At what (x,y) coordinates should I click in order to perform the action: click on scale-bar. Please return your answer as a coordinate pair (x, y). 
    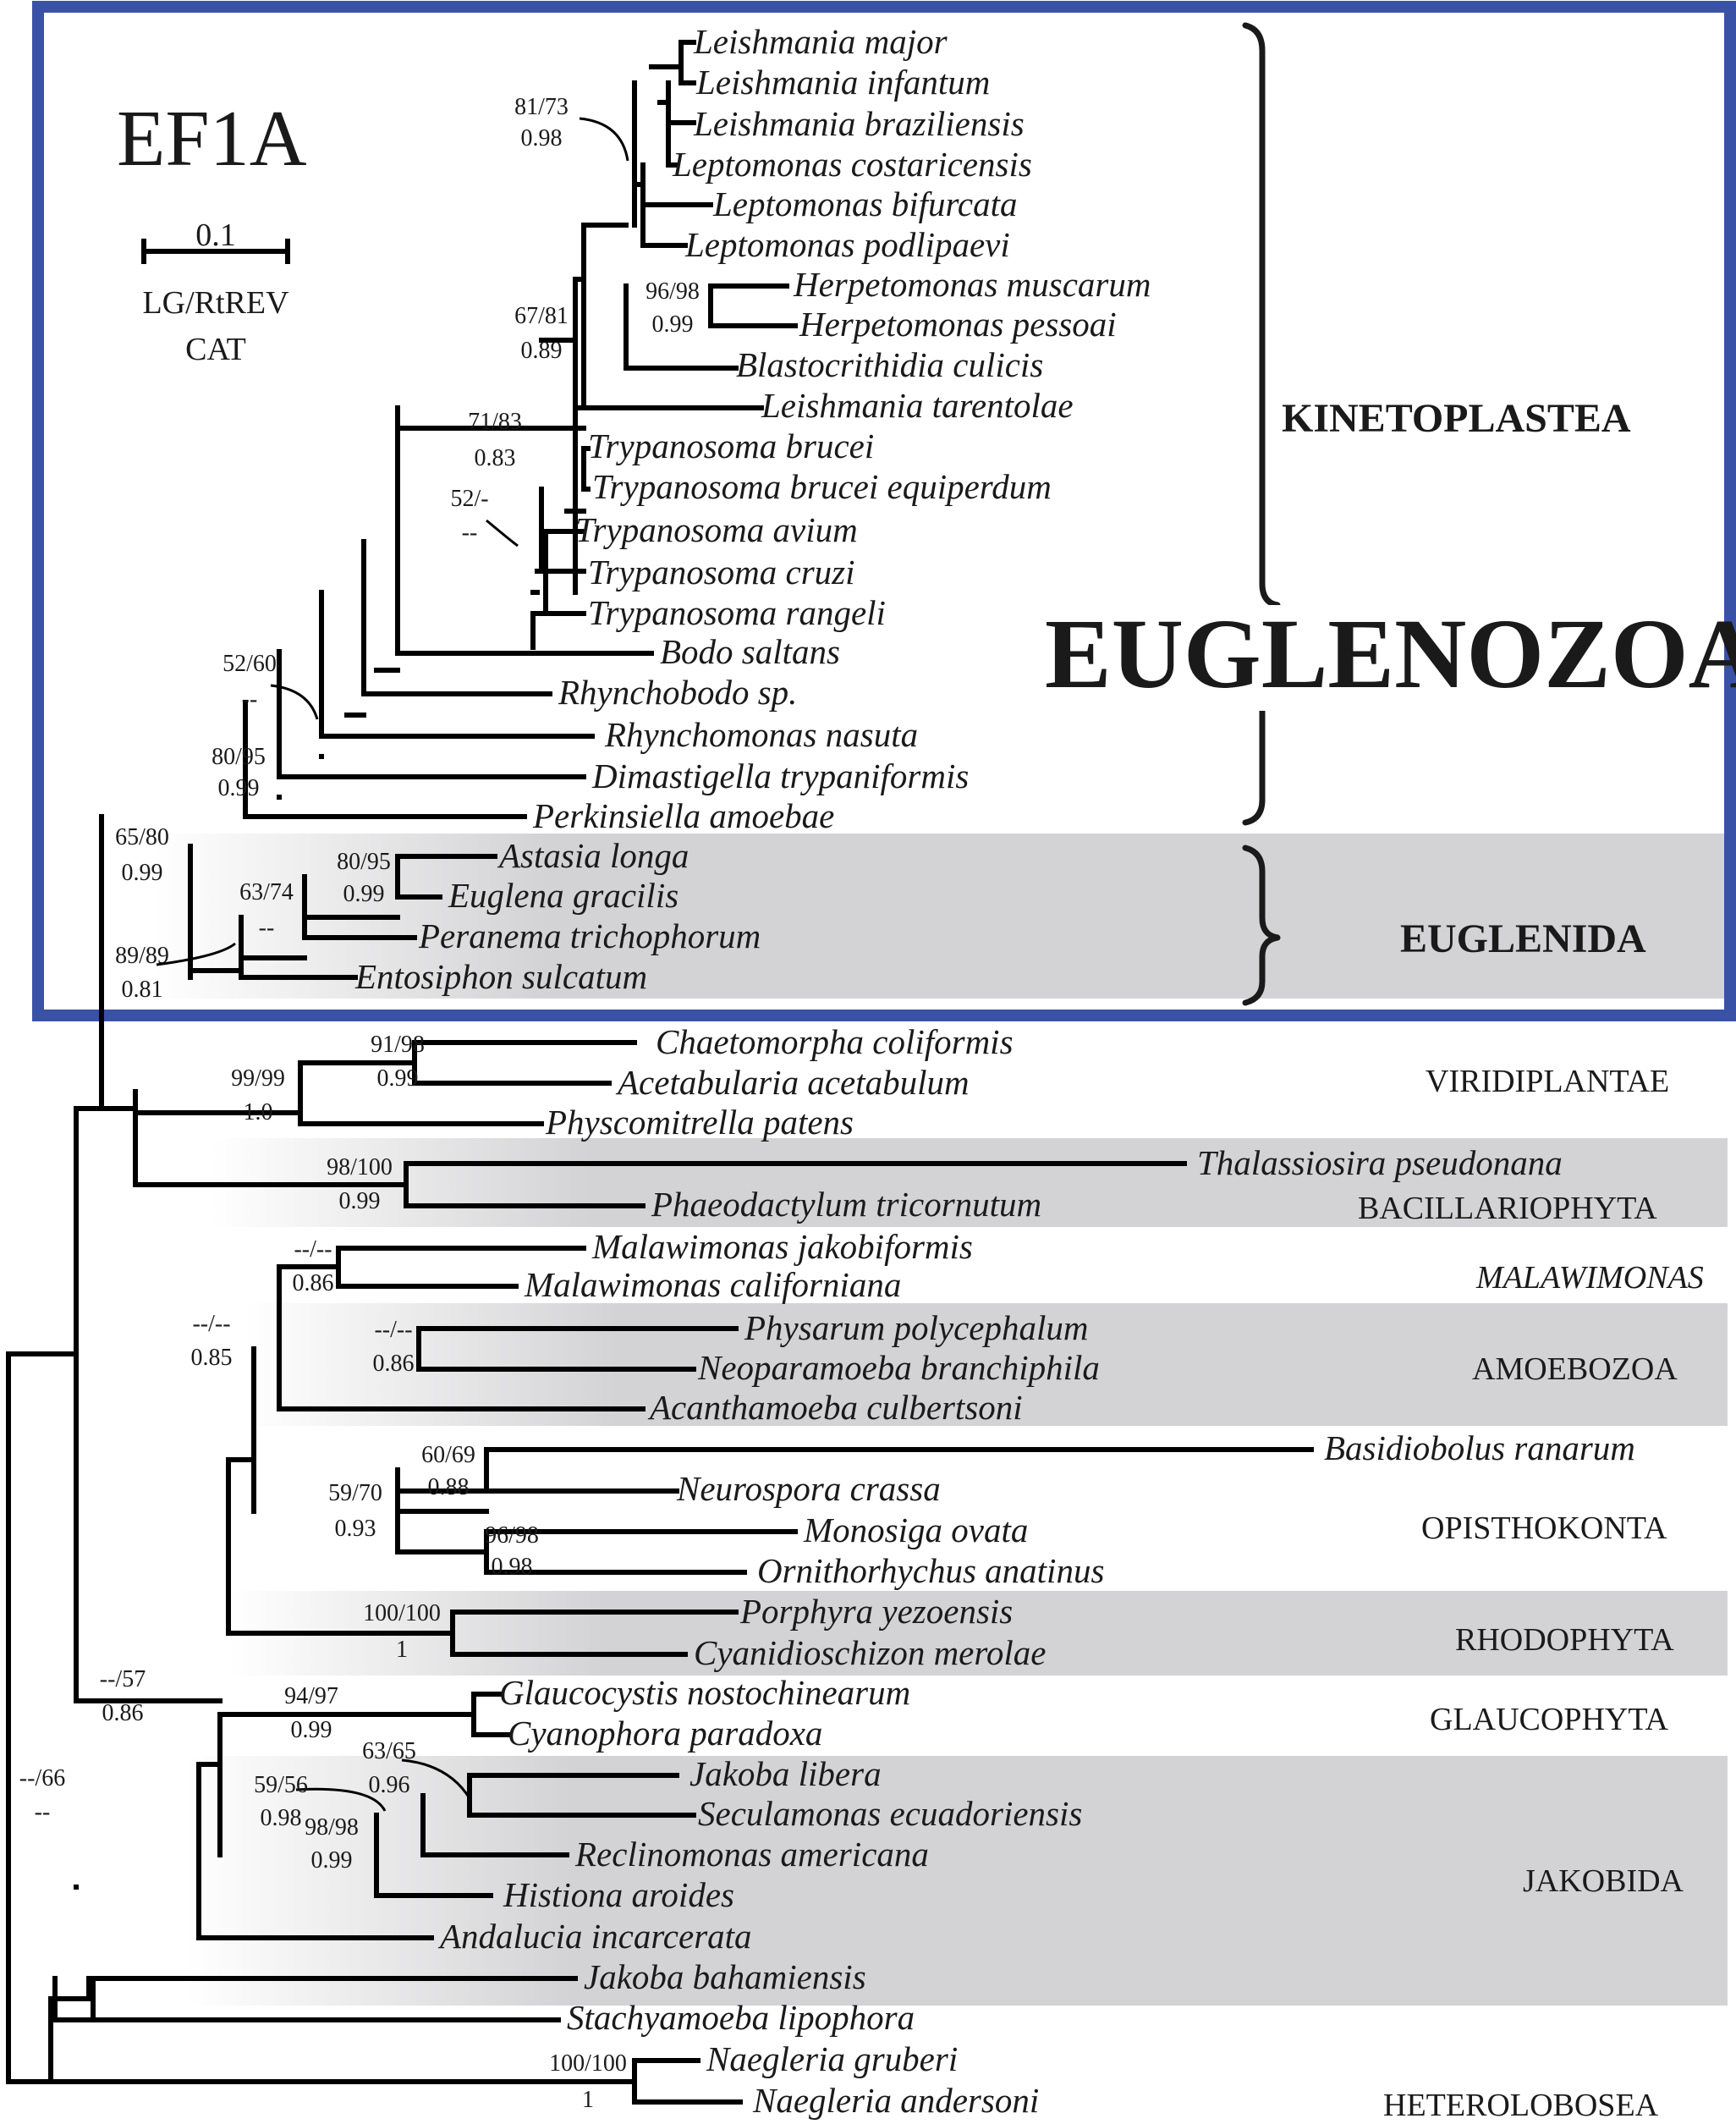
    Looking at the image, I should click on (215, 251).